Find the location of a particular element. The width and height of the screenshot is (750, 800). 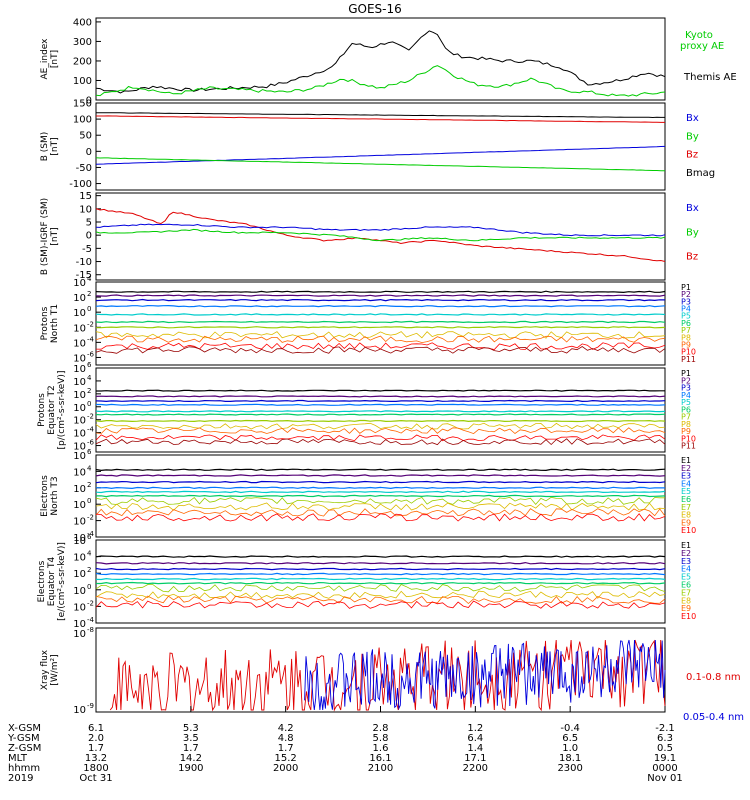

ephemeris-value: 15.2 is located at coordinates (286, 758).